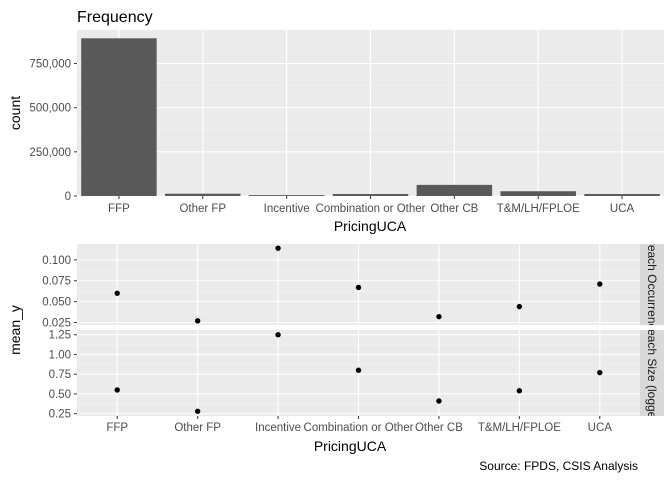  I want to click on scatter-y-tick-label: 0.075, so click(56, 282).